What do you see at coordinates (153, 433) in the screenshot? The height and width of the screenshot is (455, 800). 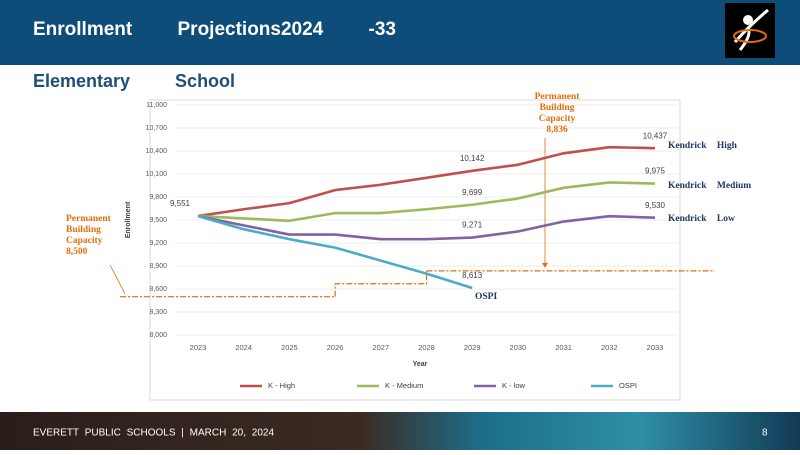 I see `footer-text: EVERETT PUBLIC SCHOOLS | MARCH 20, 2024` at bounding box center [153, 433].